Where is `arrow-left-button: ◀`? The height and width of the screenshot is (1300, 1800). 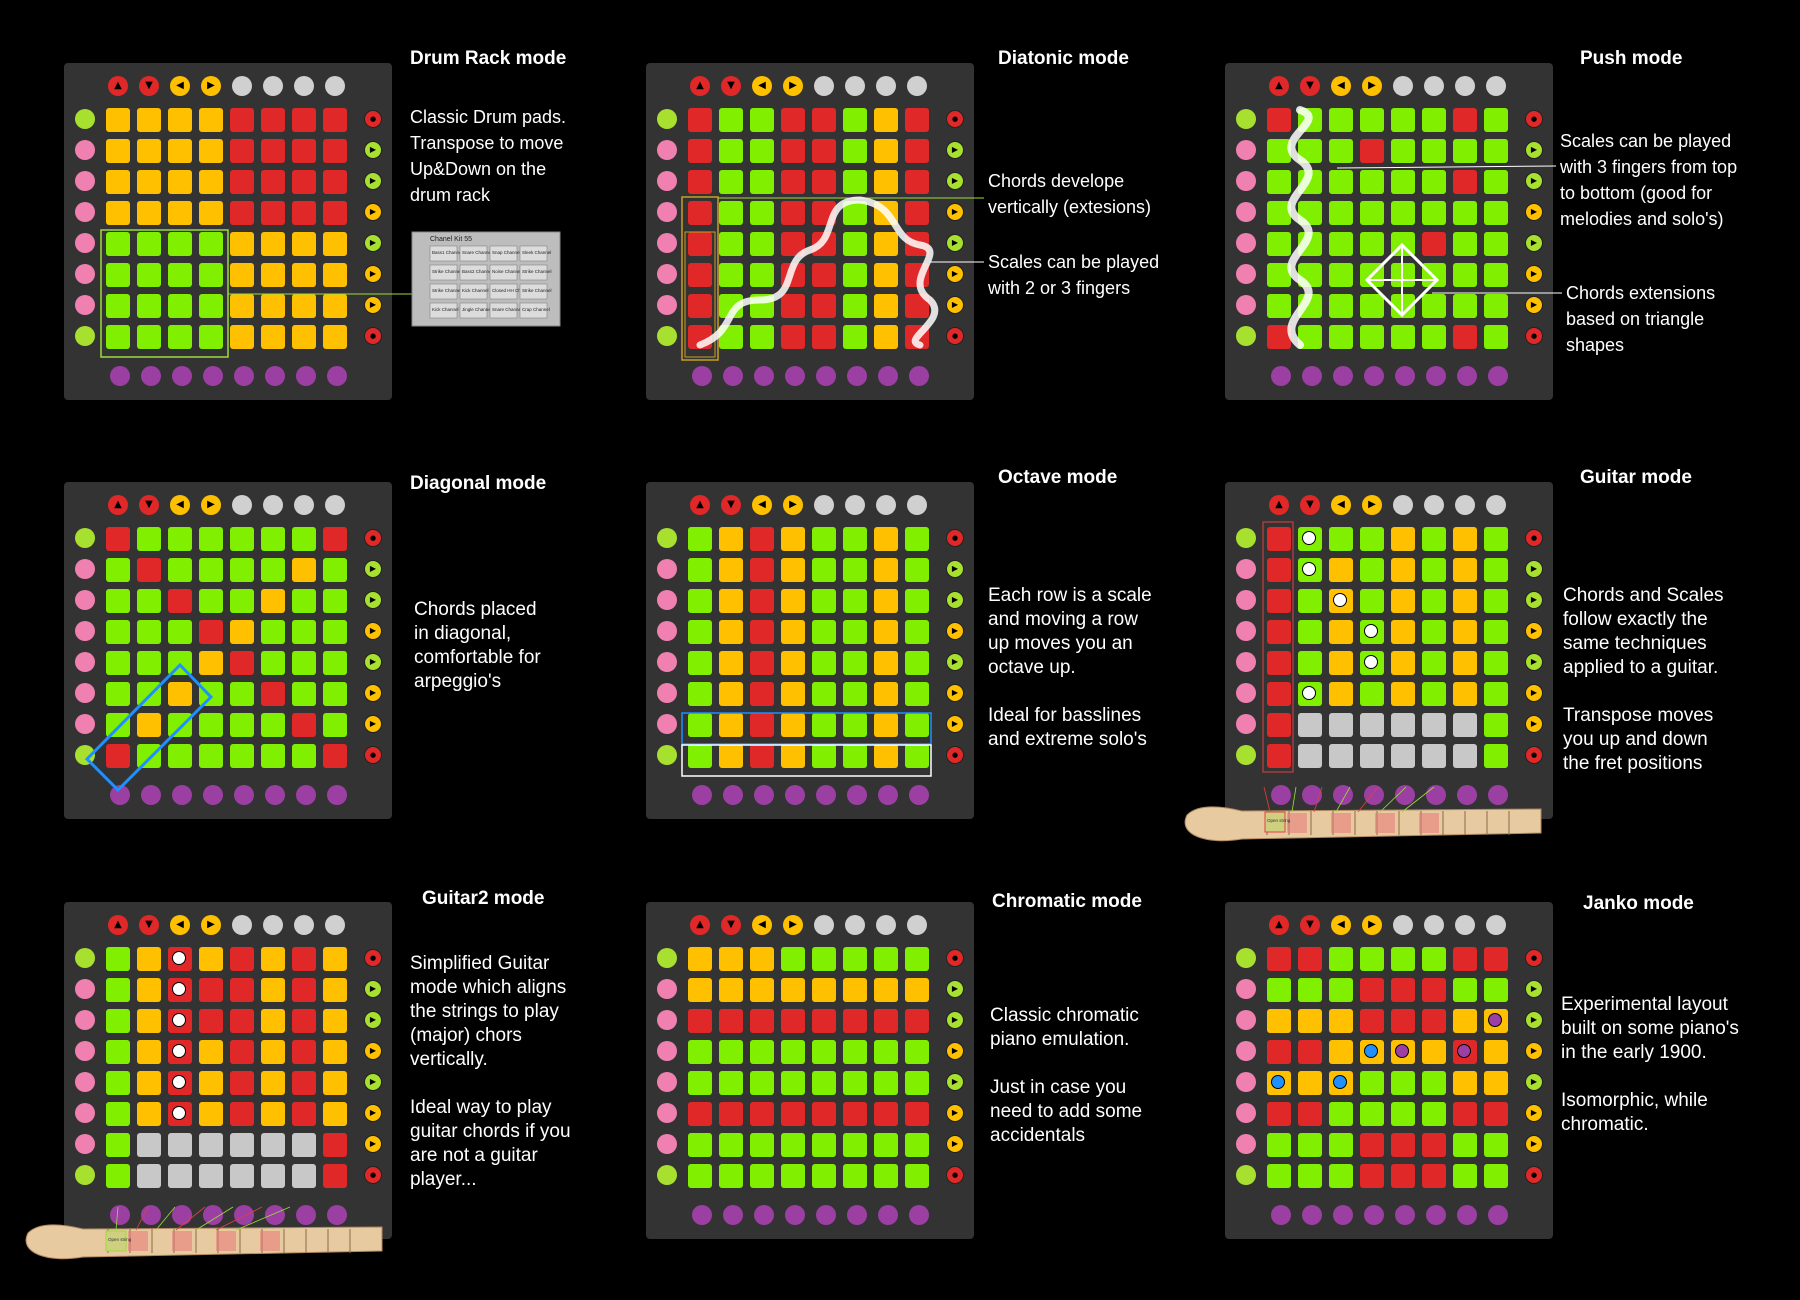 arrow-left-button: ◀ is located at coordinates (1341, 925).